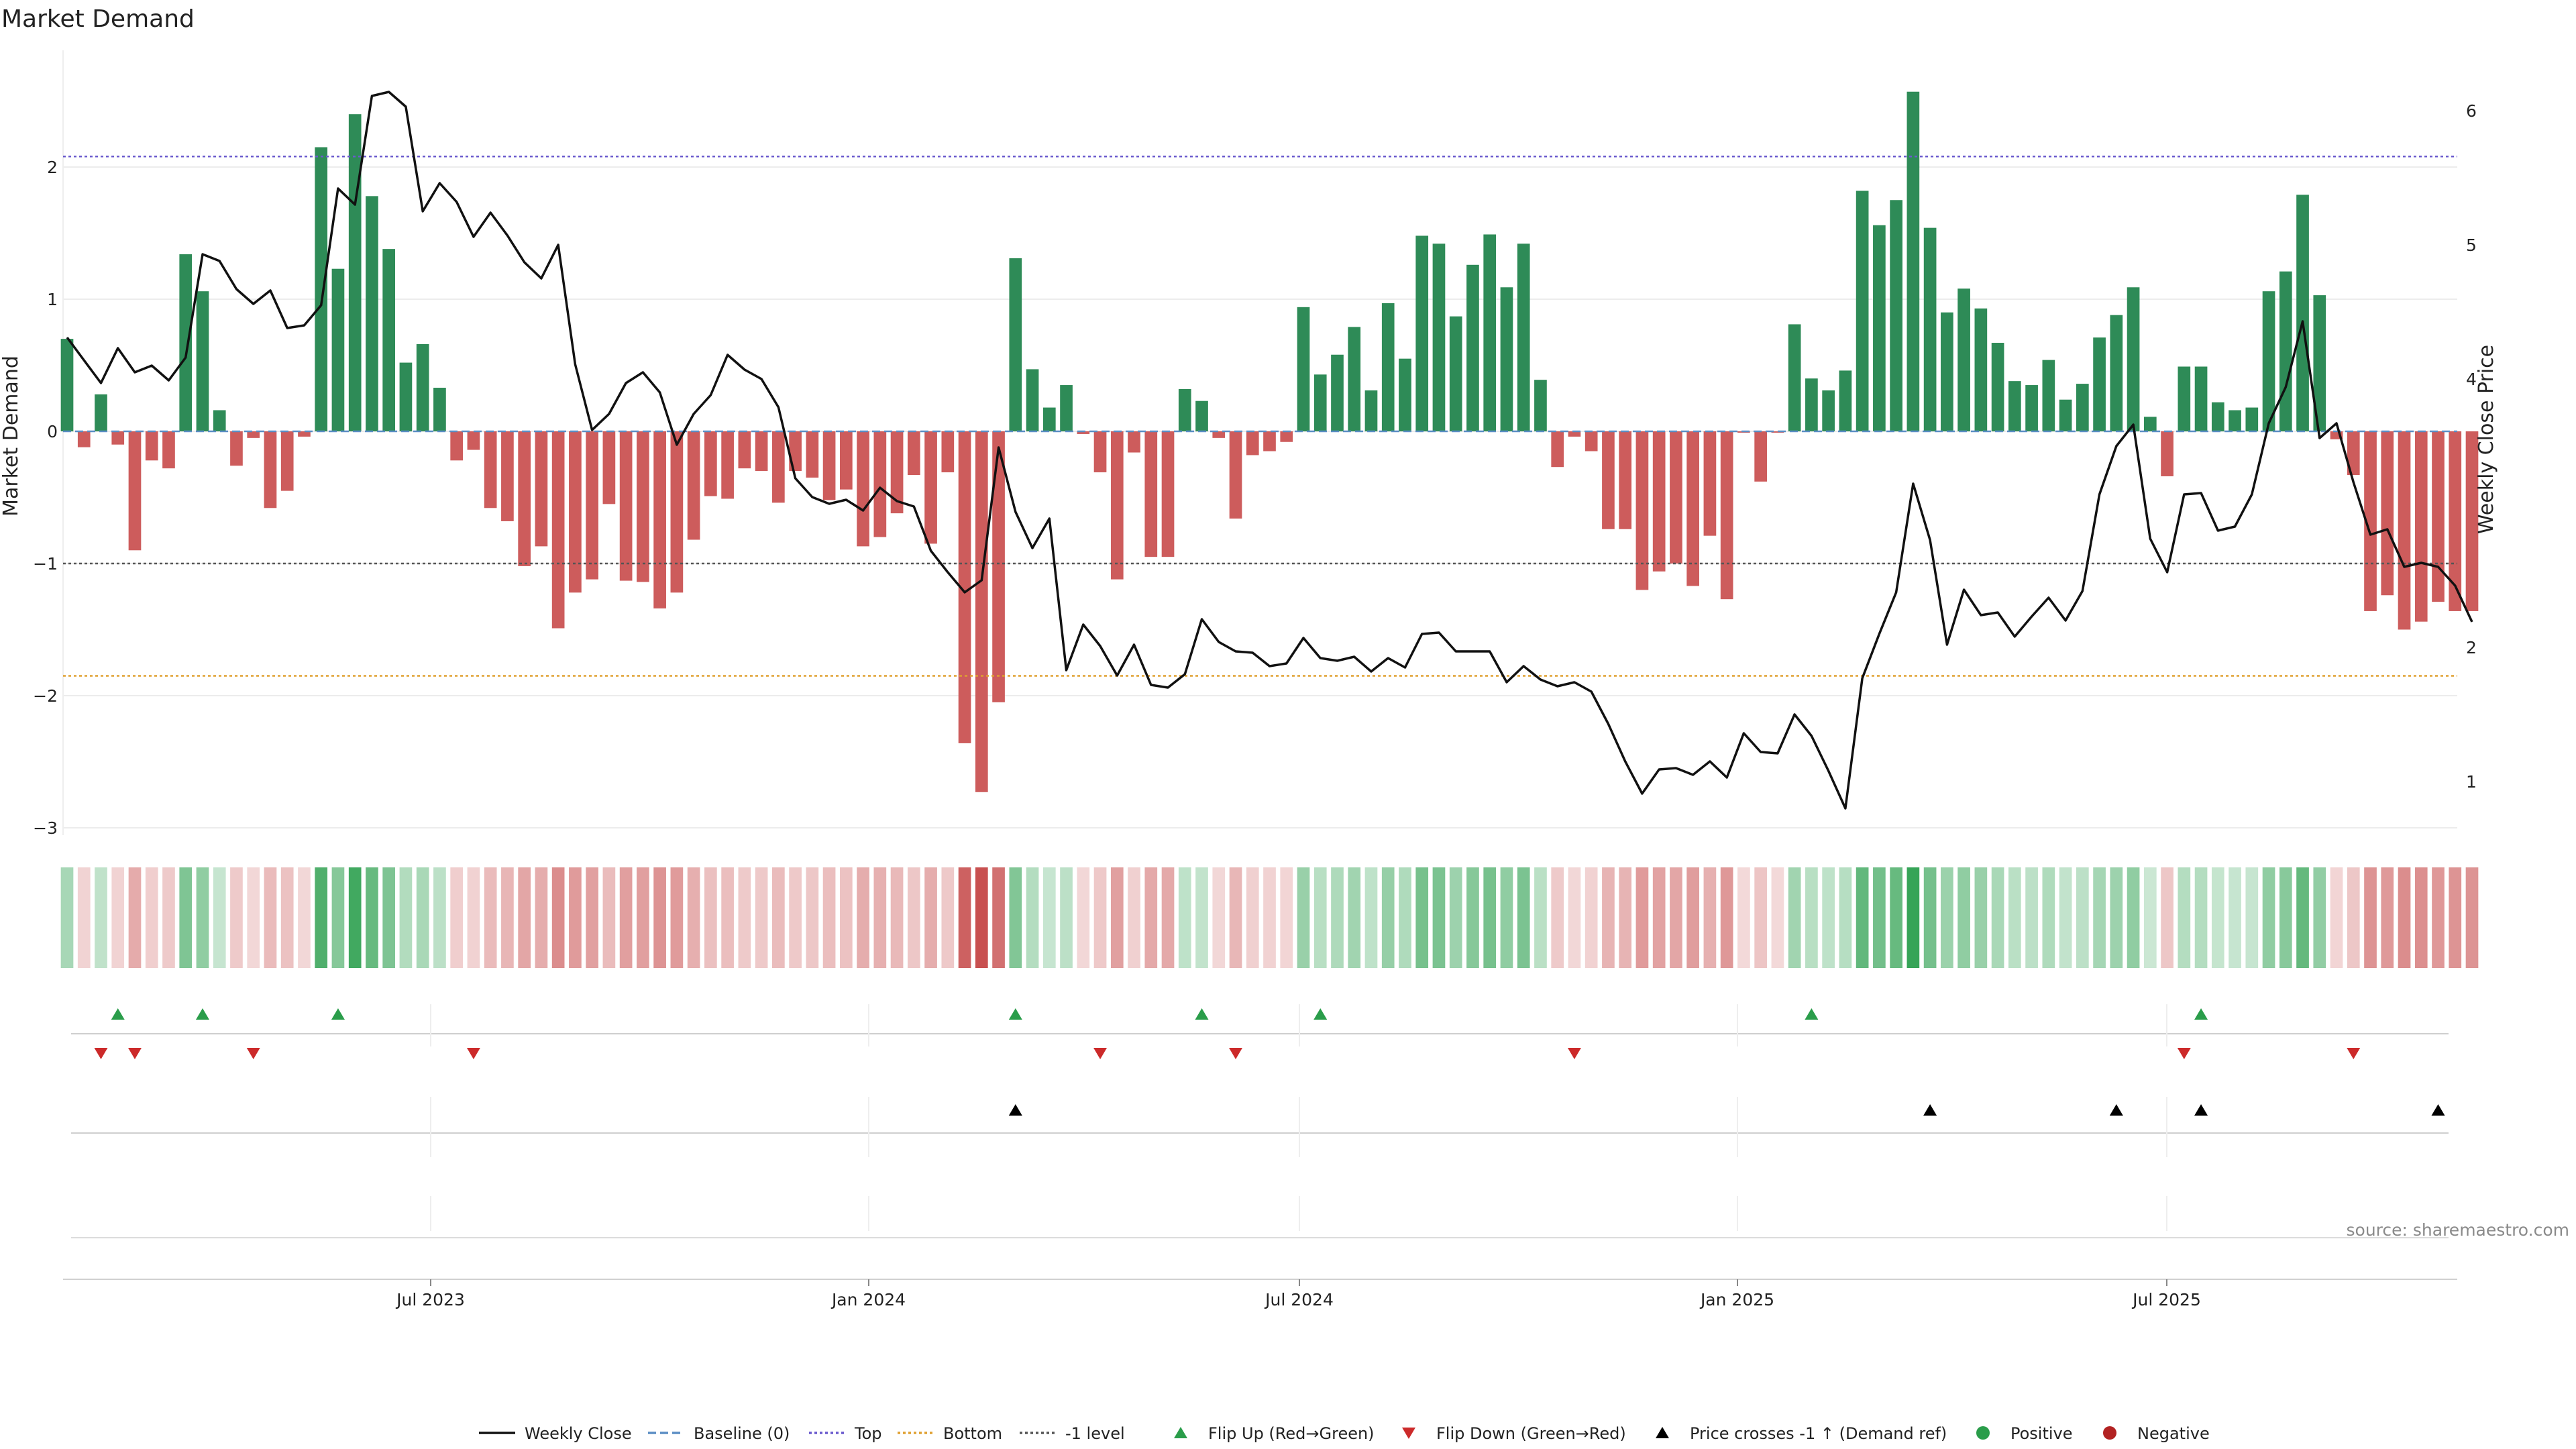 This screenshot has width=2576, height=1449. Describe the element at coordinates (11, 436) in the screenshot. I see `y-axis-label: Market Demand` at that location.